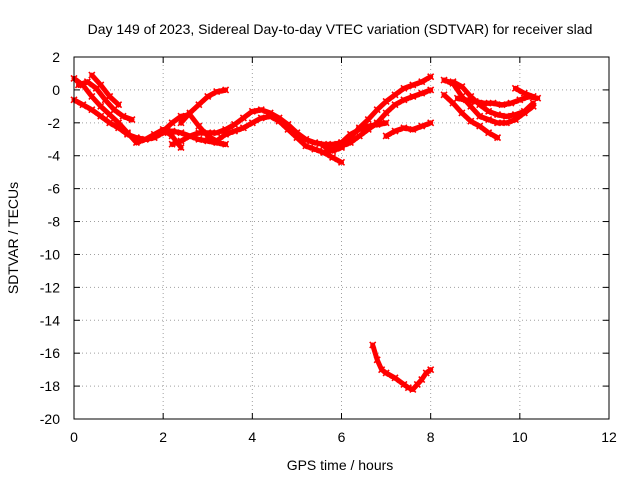 The height and width of the screenshot is (480, 640). I want to click on x-tick-label: 12, so click(609, 437).